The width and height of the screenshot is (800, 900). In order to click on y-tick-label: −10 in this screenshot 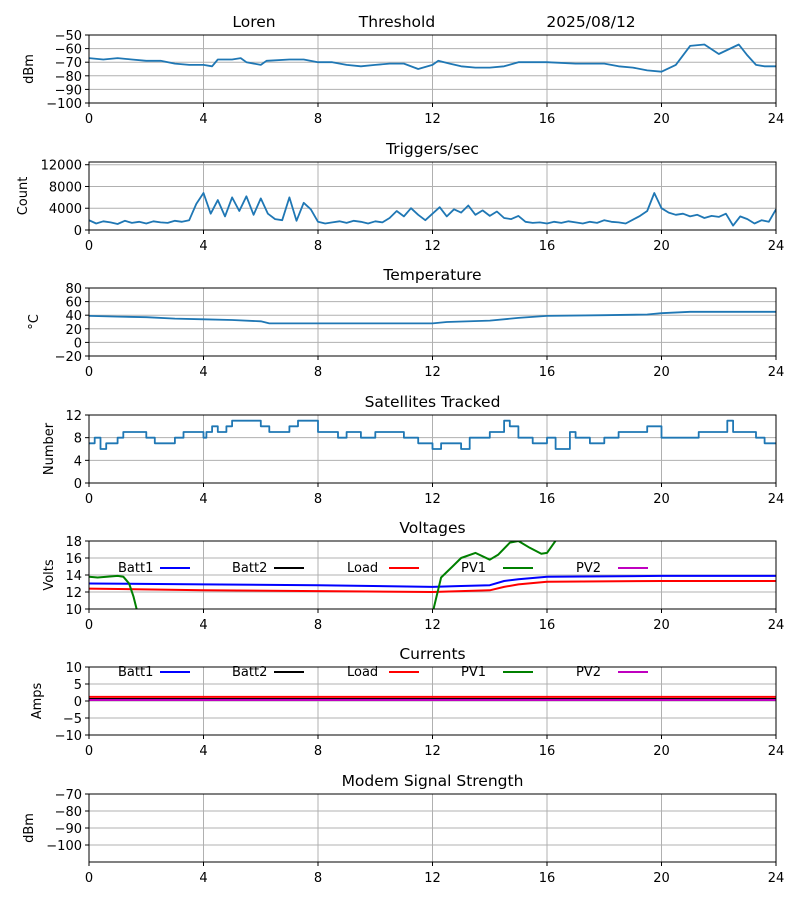, I will do `click(68, 736)`.